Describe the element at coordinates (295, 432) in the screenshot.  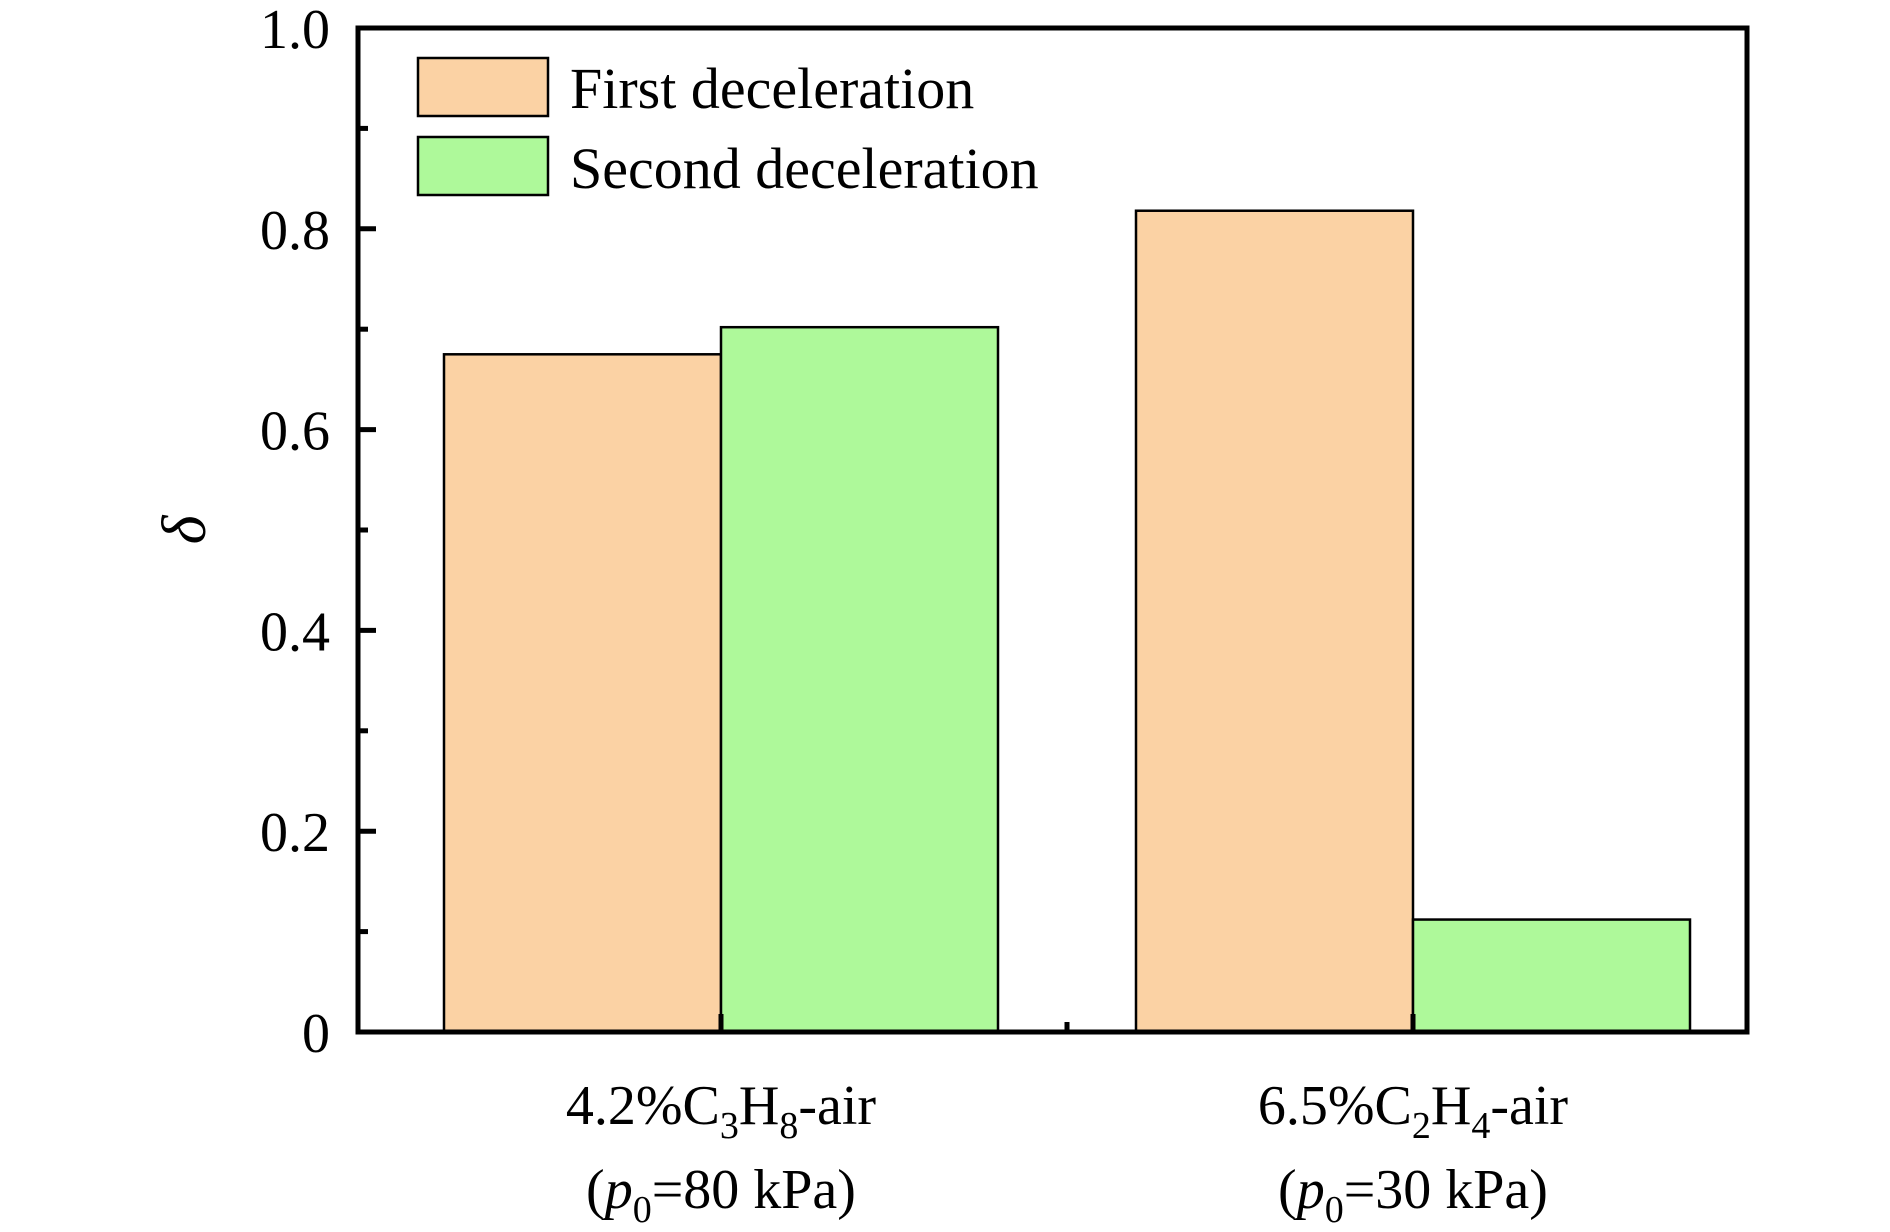
I see `y-tick-label: 0.6` at that location.